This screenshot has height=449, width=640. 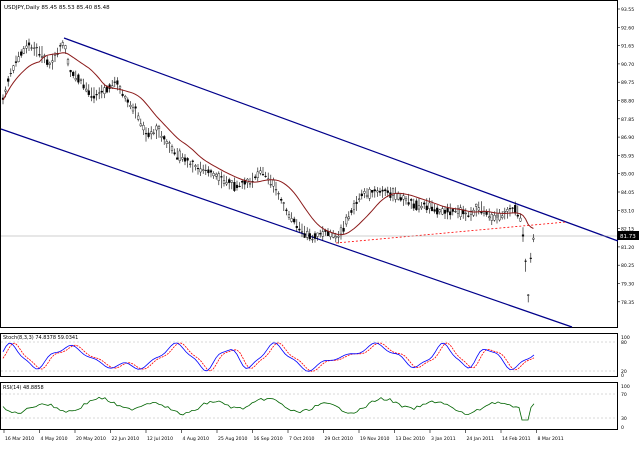 What do you see at coordinates (302, 439) in the screenshot?
I see `time-tick-label: 7 Oct 2010` at bounding box center [302, 439].